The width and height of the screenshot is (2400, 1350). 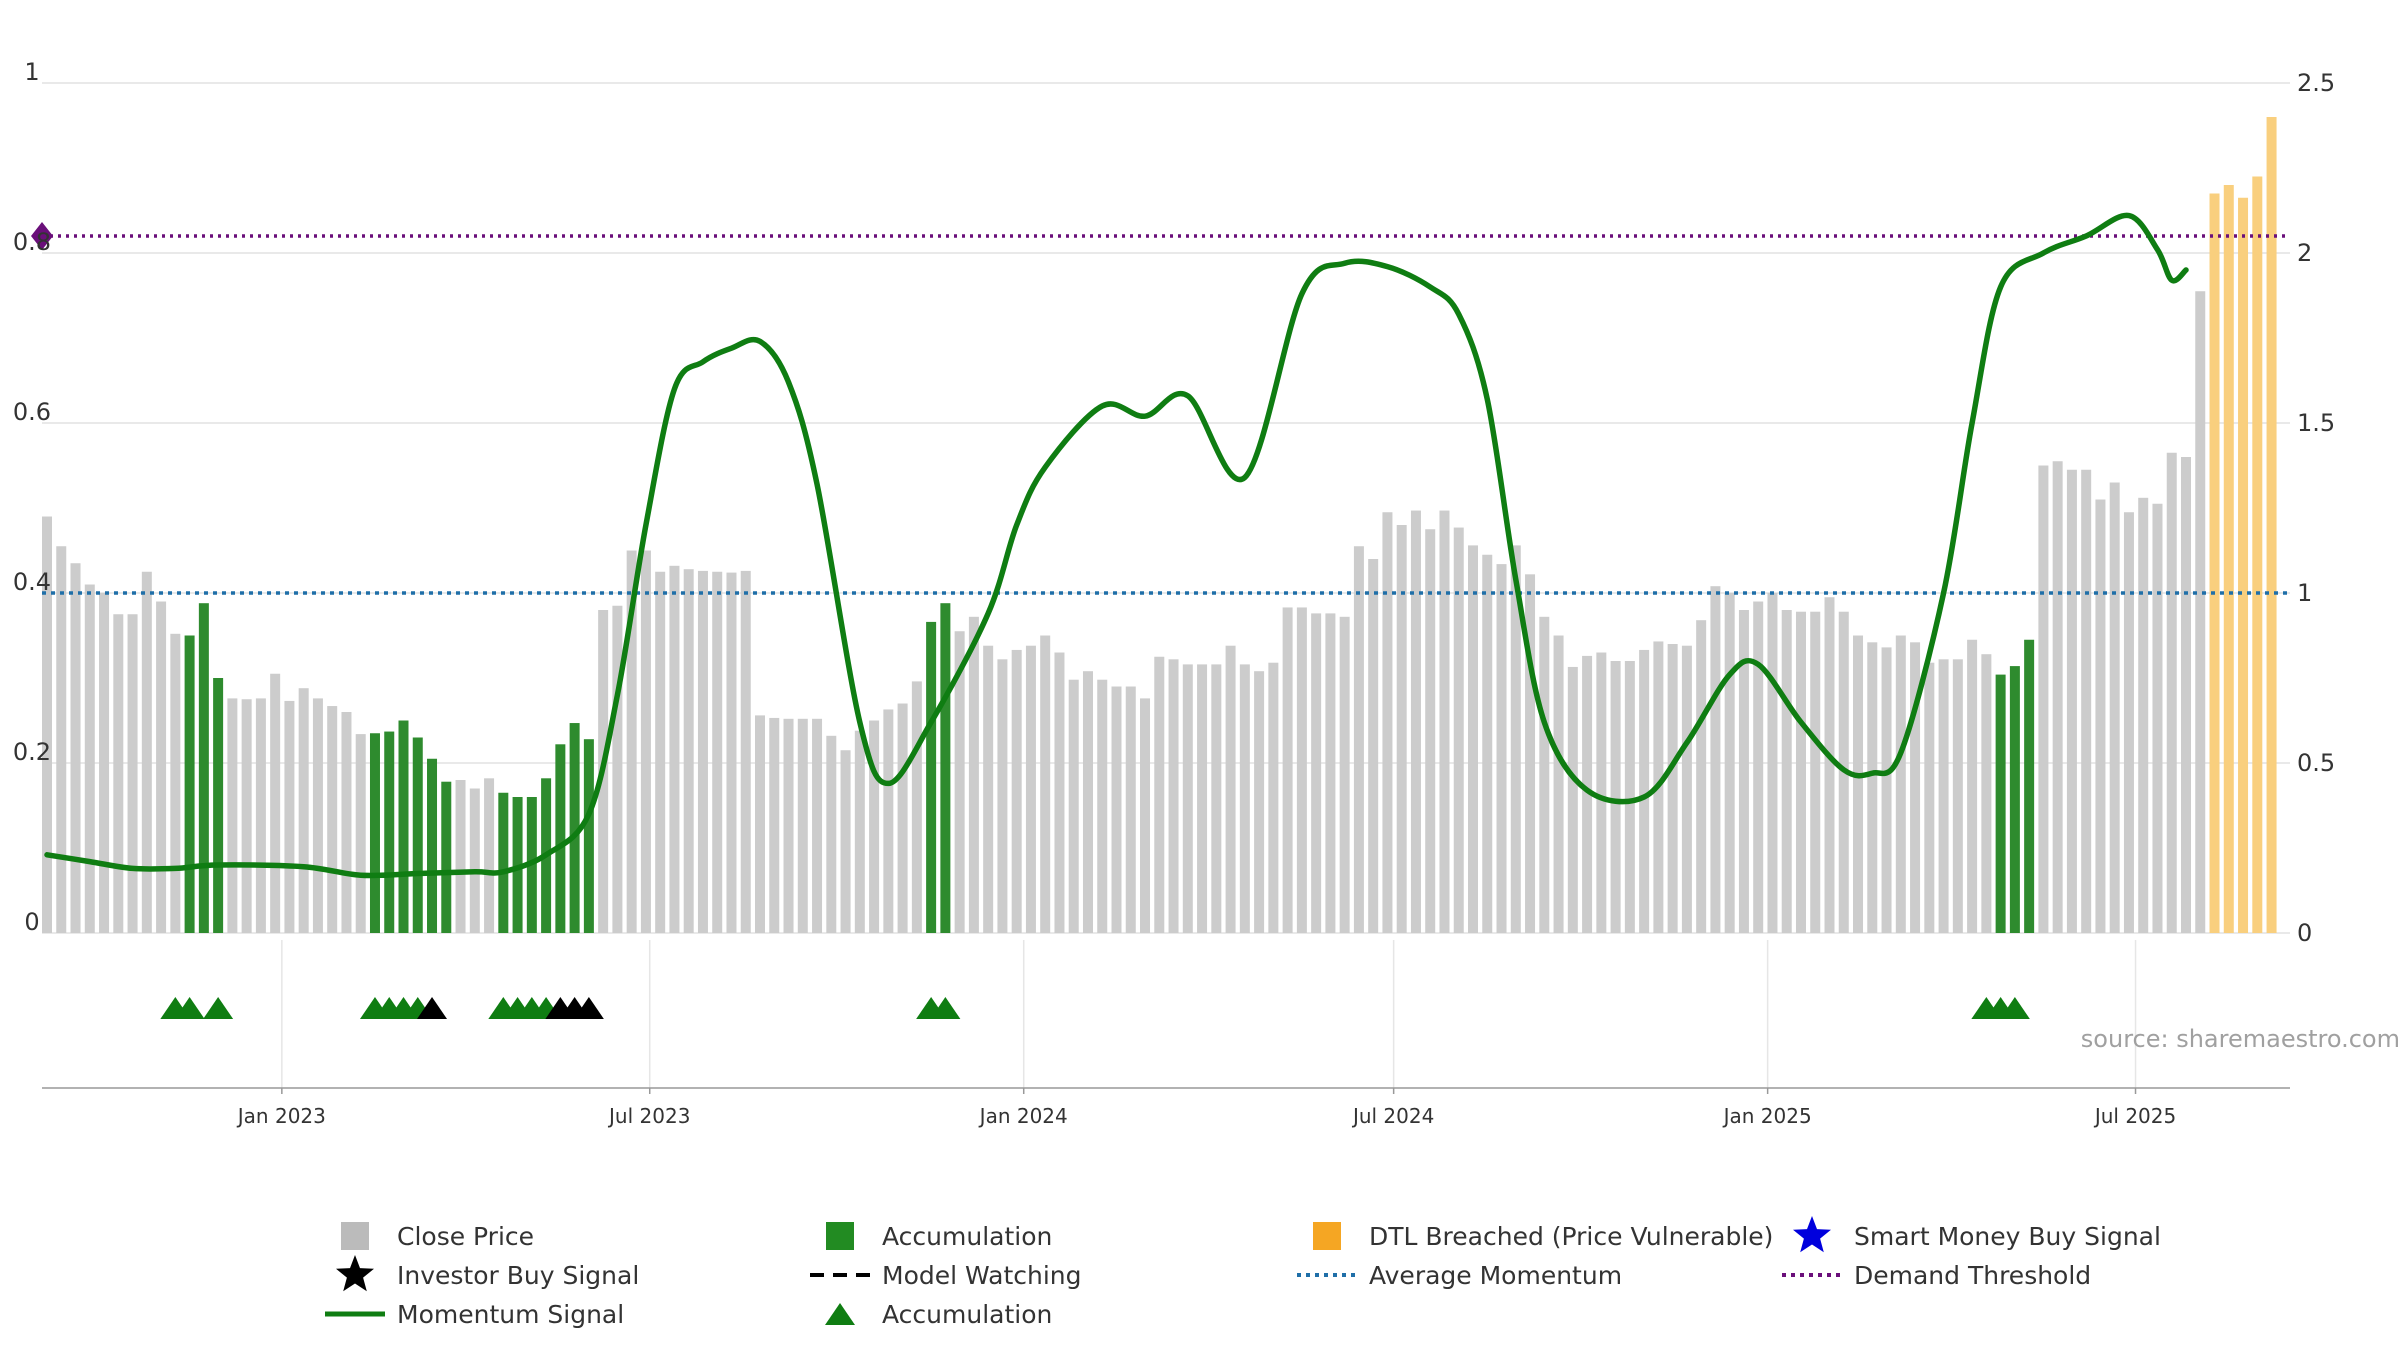 What do you see at coordinates (1495, 1275) in the screenshot?
I see `legend-label: Average Momentum` at bounding box center [1495, 1275].